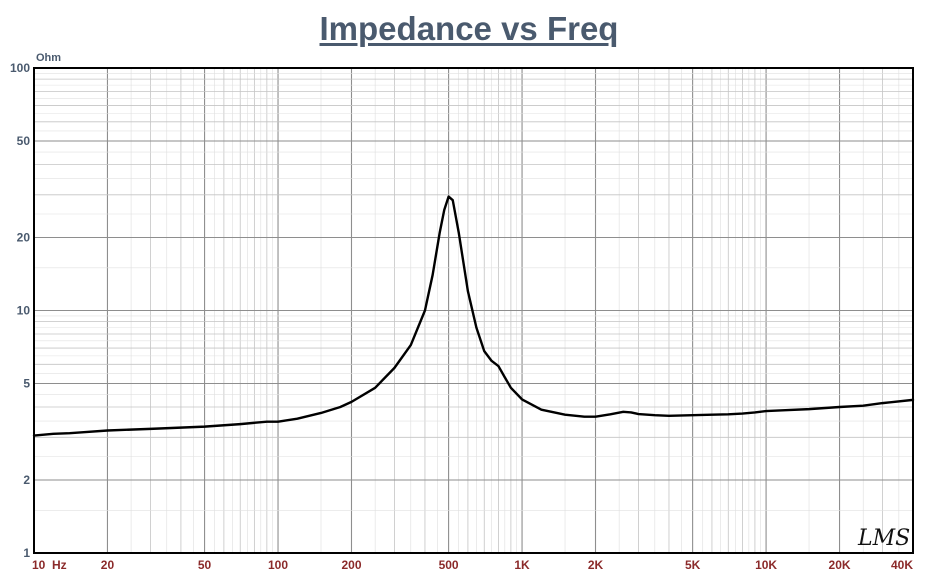 Image resolution: width=938 pixels, height=584 pixels. Describe the element at coordinates (49, 565) in the screenshot. I see `x-tick-label: 10 Hz` at that location.